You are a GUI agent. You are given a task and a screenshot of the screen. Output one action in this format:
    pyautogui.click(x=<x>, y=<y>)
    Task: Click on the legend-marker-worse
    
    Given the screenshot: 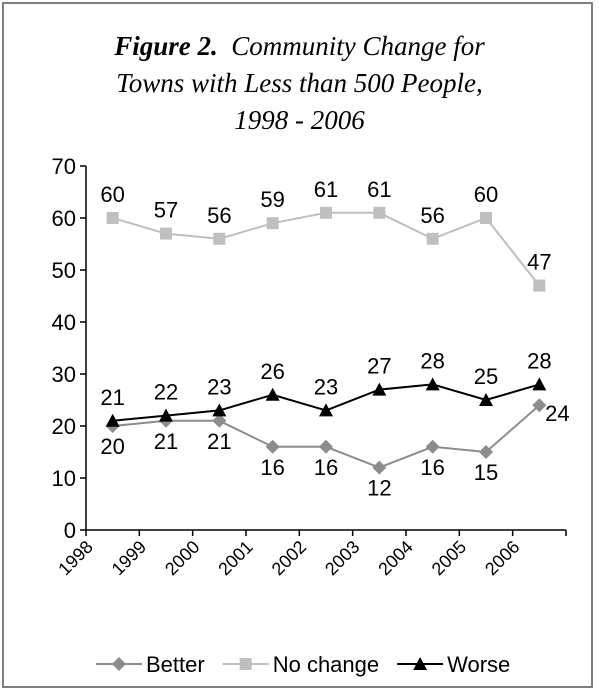 What is the action you would take?
    pyautogui.click(x=420, y=663)
    